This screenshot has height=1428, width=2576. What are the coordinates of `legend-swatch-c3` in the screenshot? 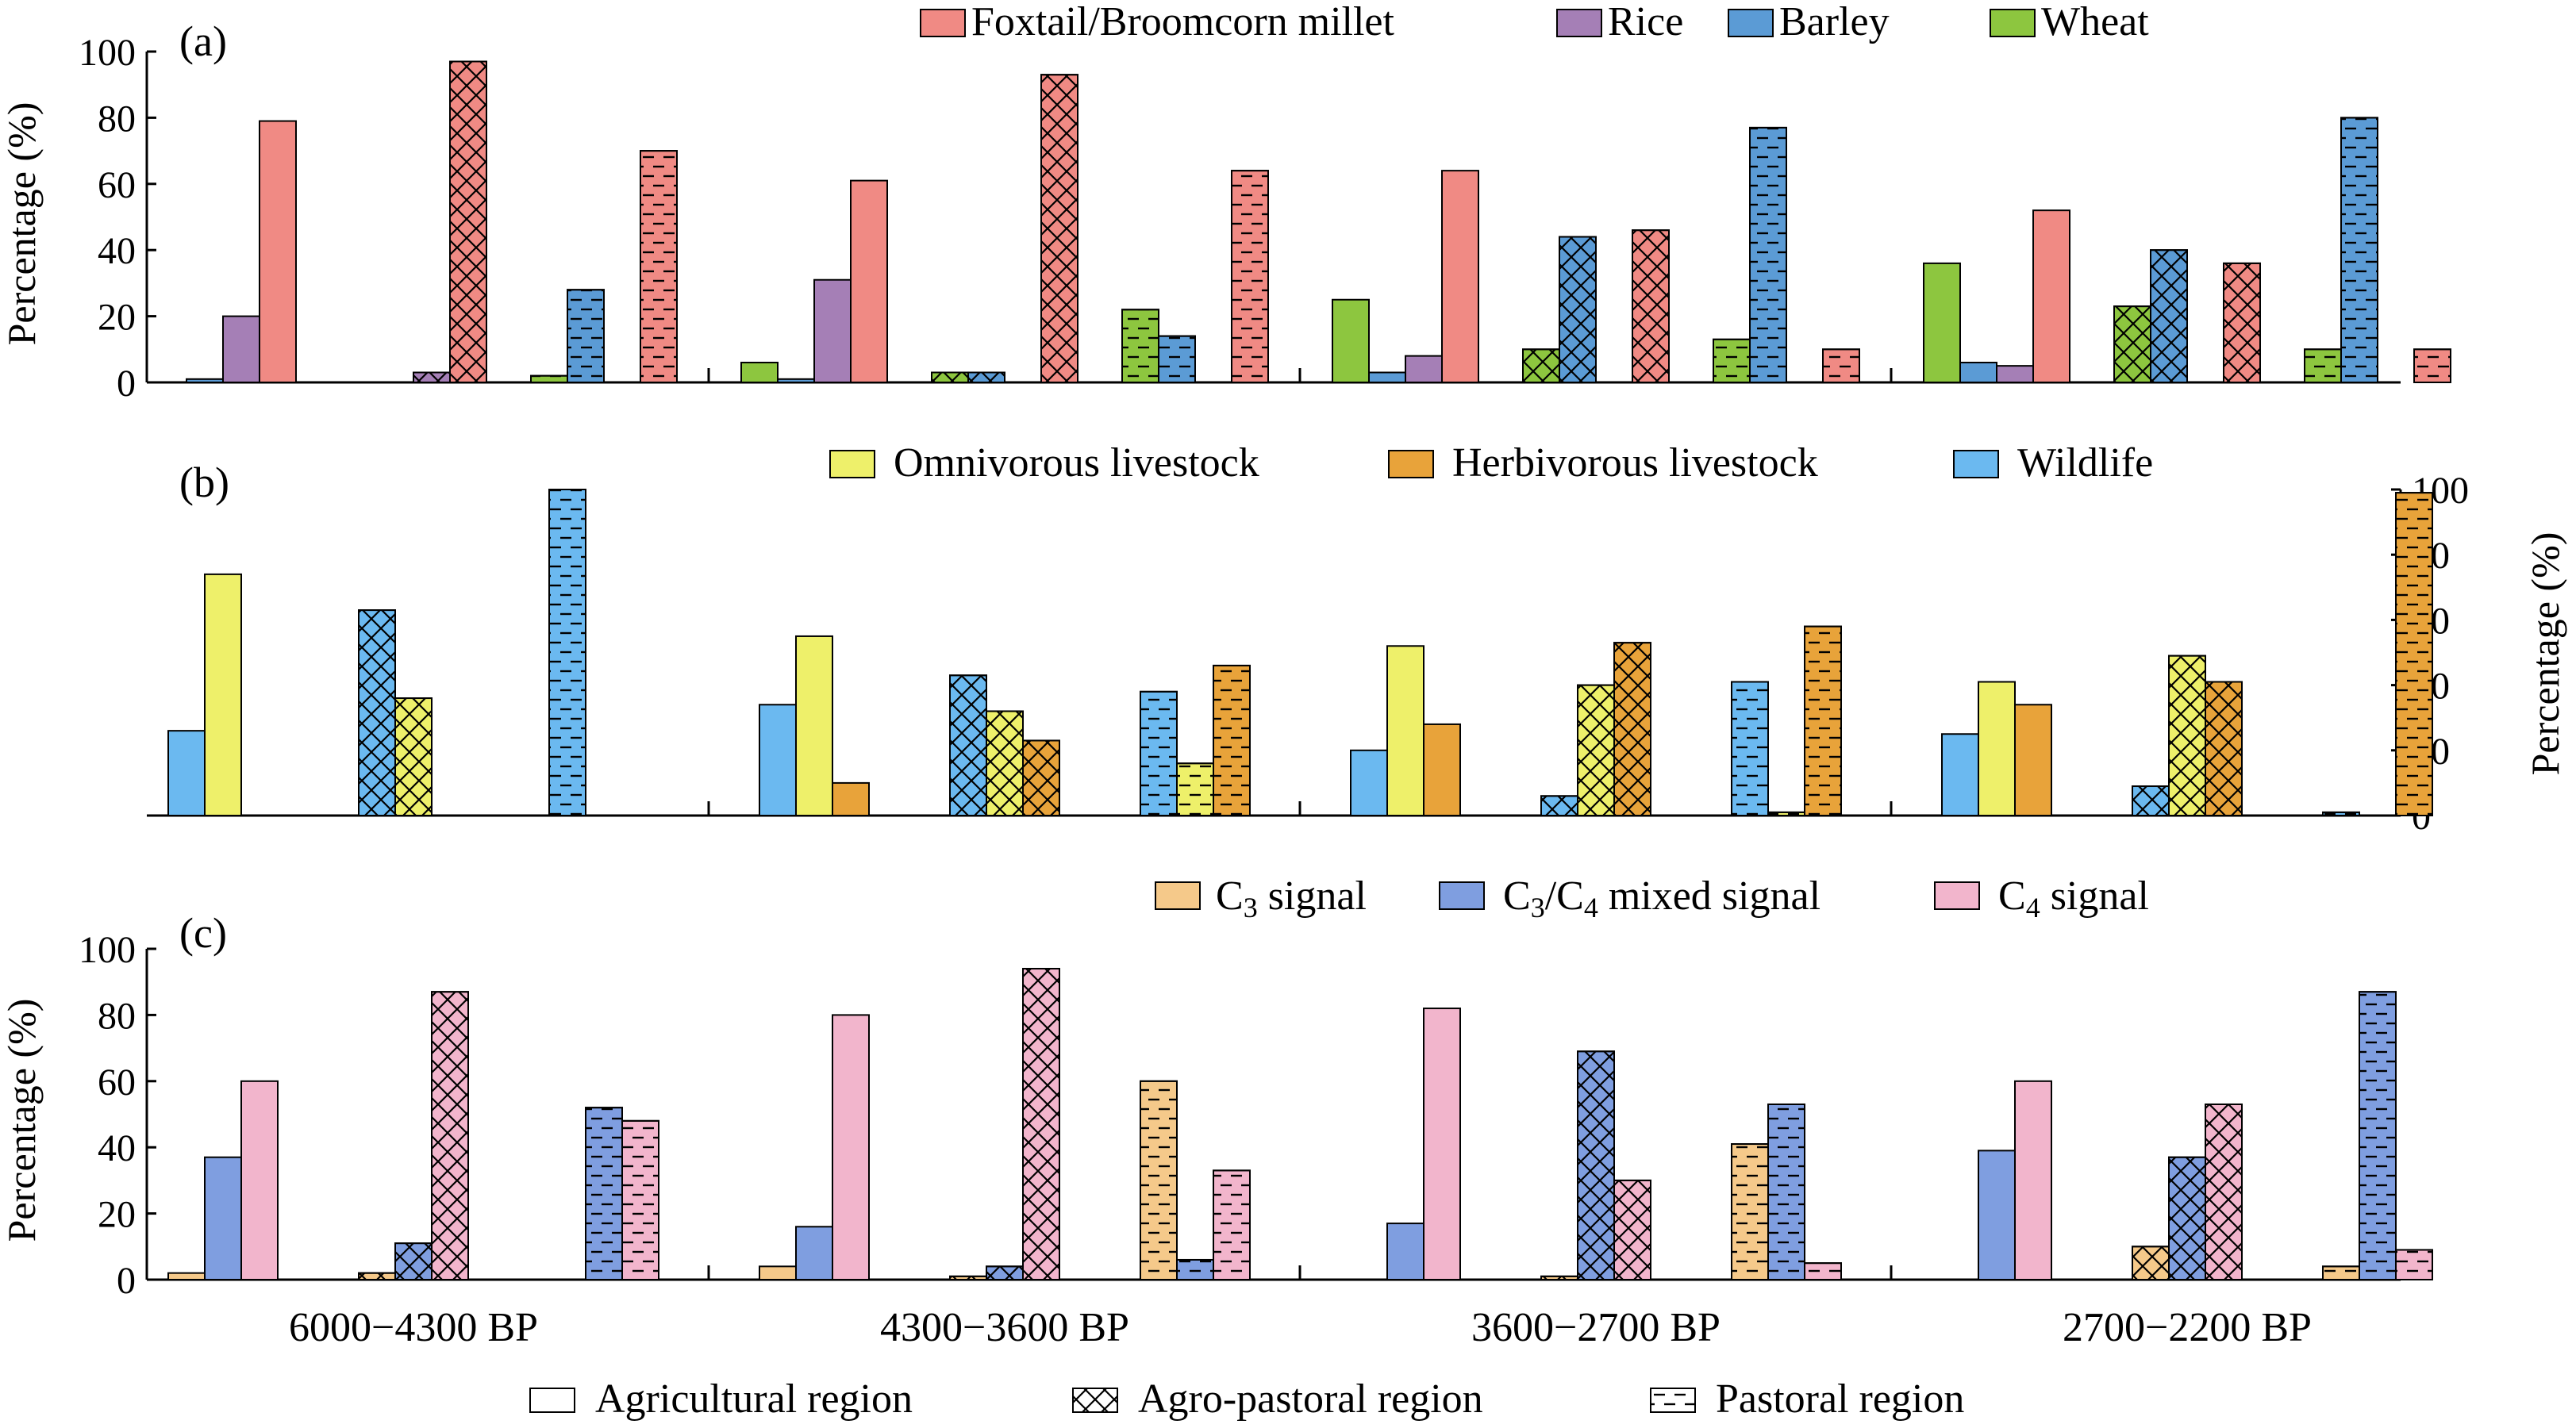 It's located at (1178, 895).